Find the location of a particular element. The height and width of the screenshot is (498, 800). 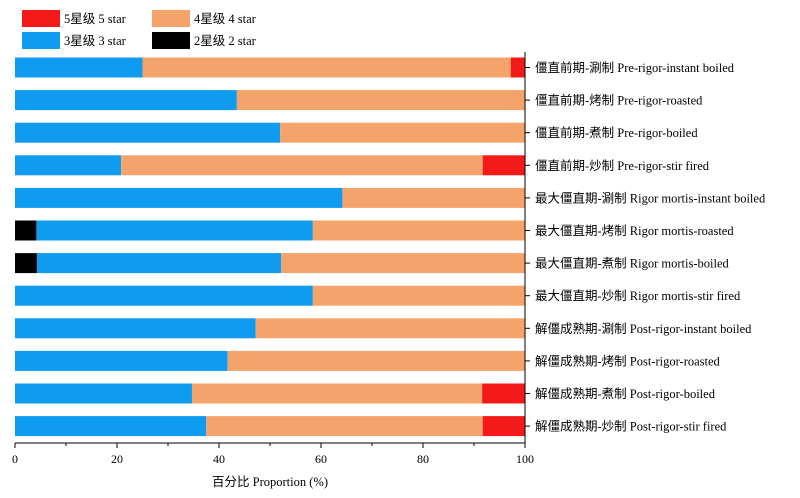

bar-segment-row12-series2 is located at coordinates (111, 426).